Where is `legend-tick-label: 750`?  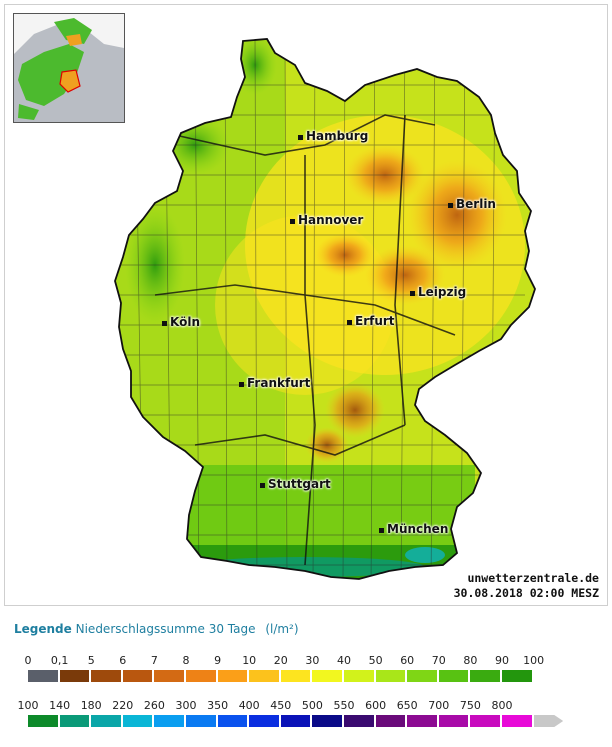
legend-tick-label: 750 is located at coordinates (470, 705).